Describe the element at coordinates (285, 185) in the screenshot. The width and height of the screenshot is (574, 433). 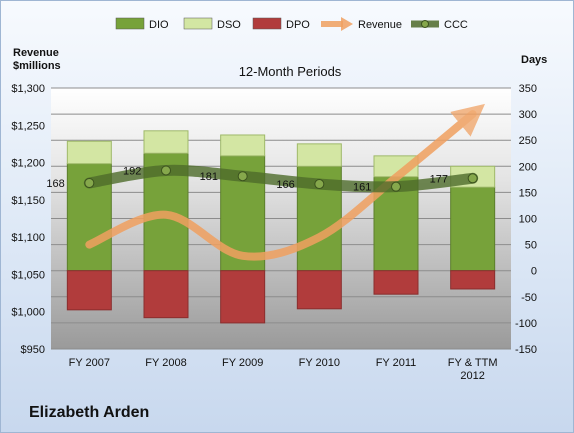
I see `ccc-label-3: 166` at that location.